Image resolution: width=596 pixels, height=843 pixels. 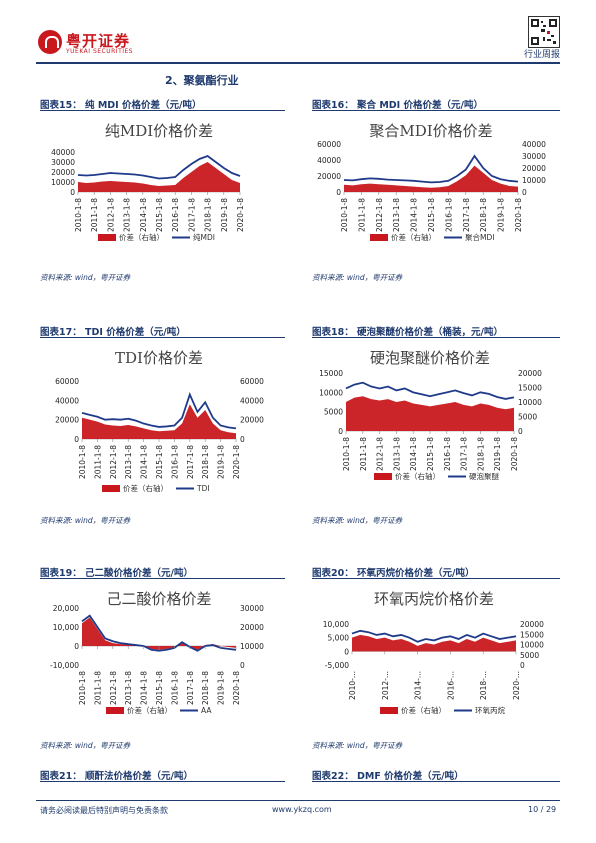 What do you see at coordinates (302, 809) in the screenshot?
I see `footer-website: www.ykzq.com` at bounding box center [302, 809].